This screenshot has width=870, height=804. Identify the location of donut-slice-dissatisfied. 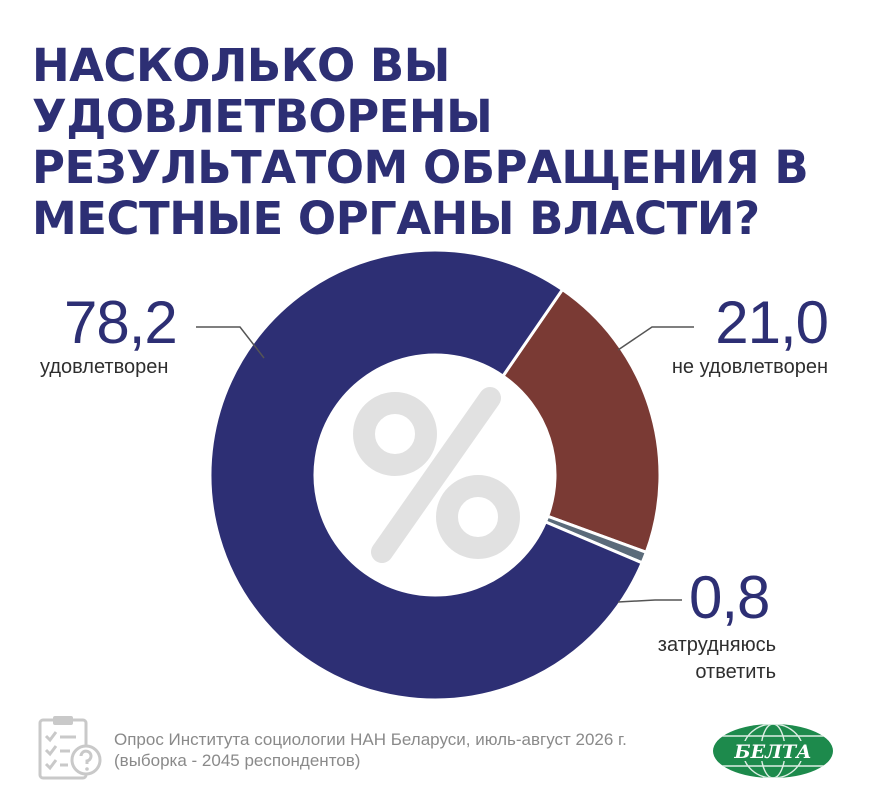
(581, 421).